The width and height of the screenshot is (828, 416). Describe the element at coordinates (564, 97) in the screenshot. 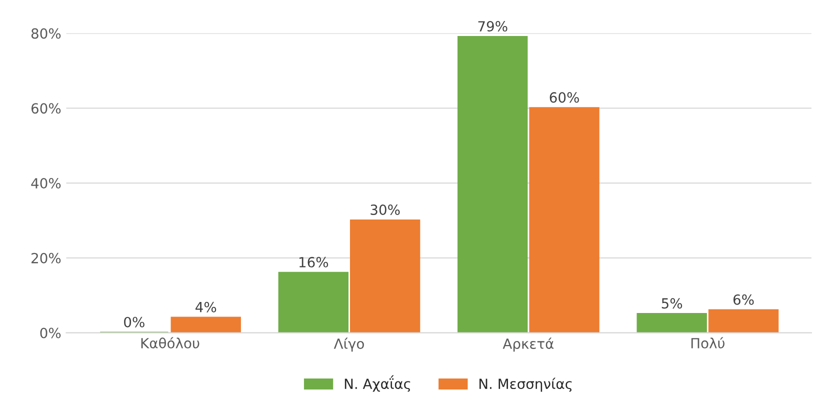

I see `data-label: 60%` at that location.